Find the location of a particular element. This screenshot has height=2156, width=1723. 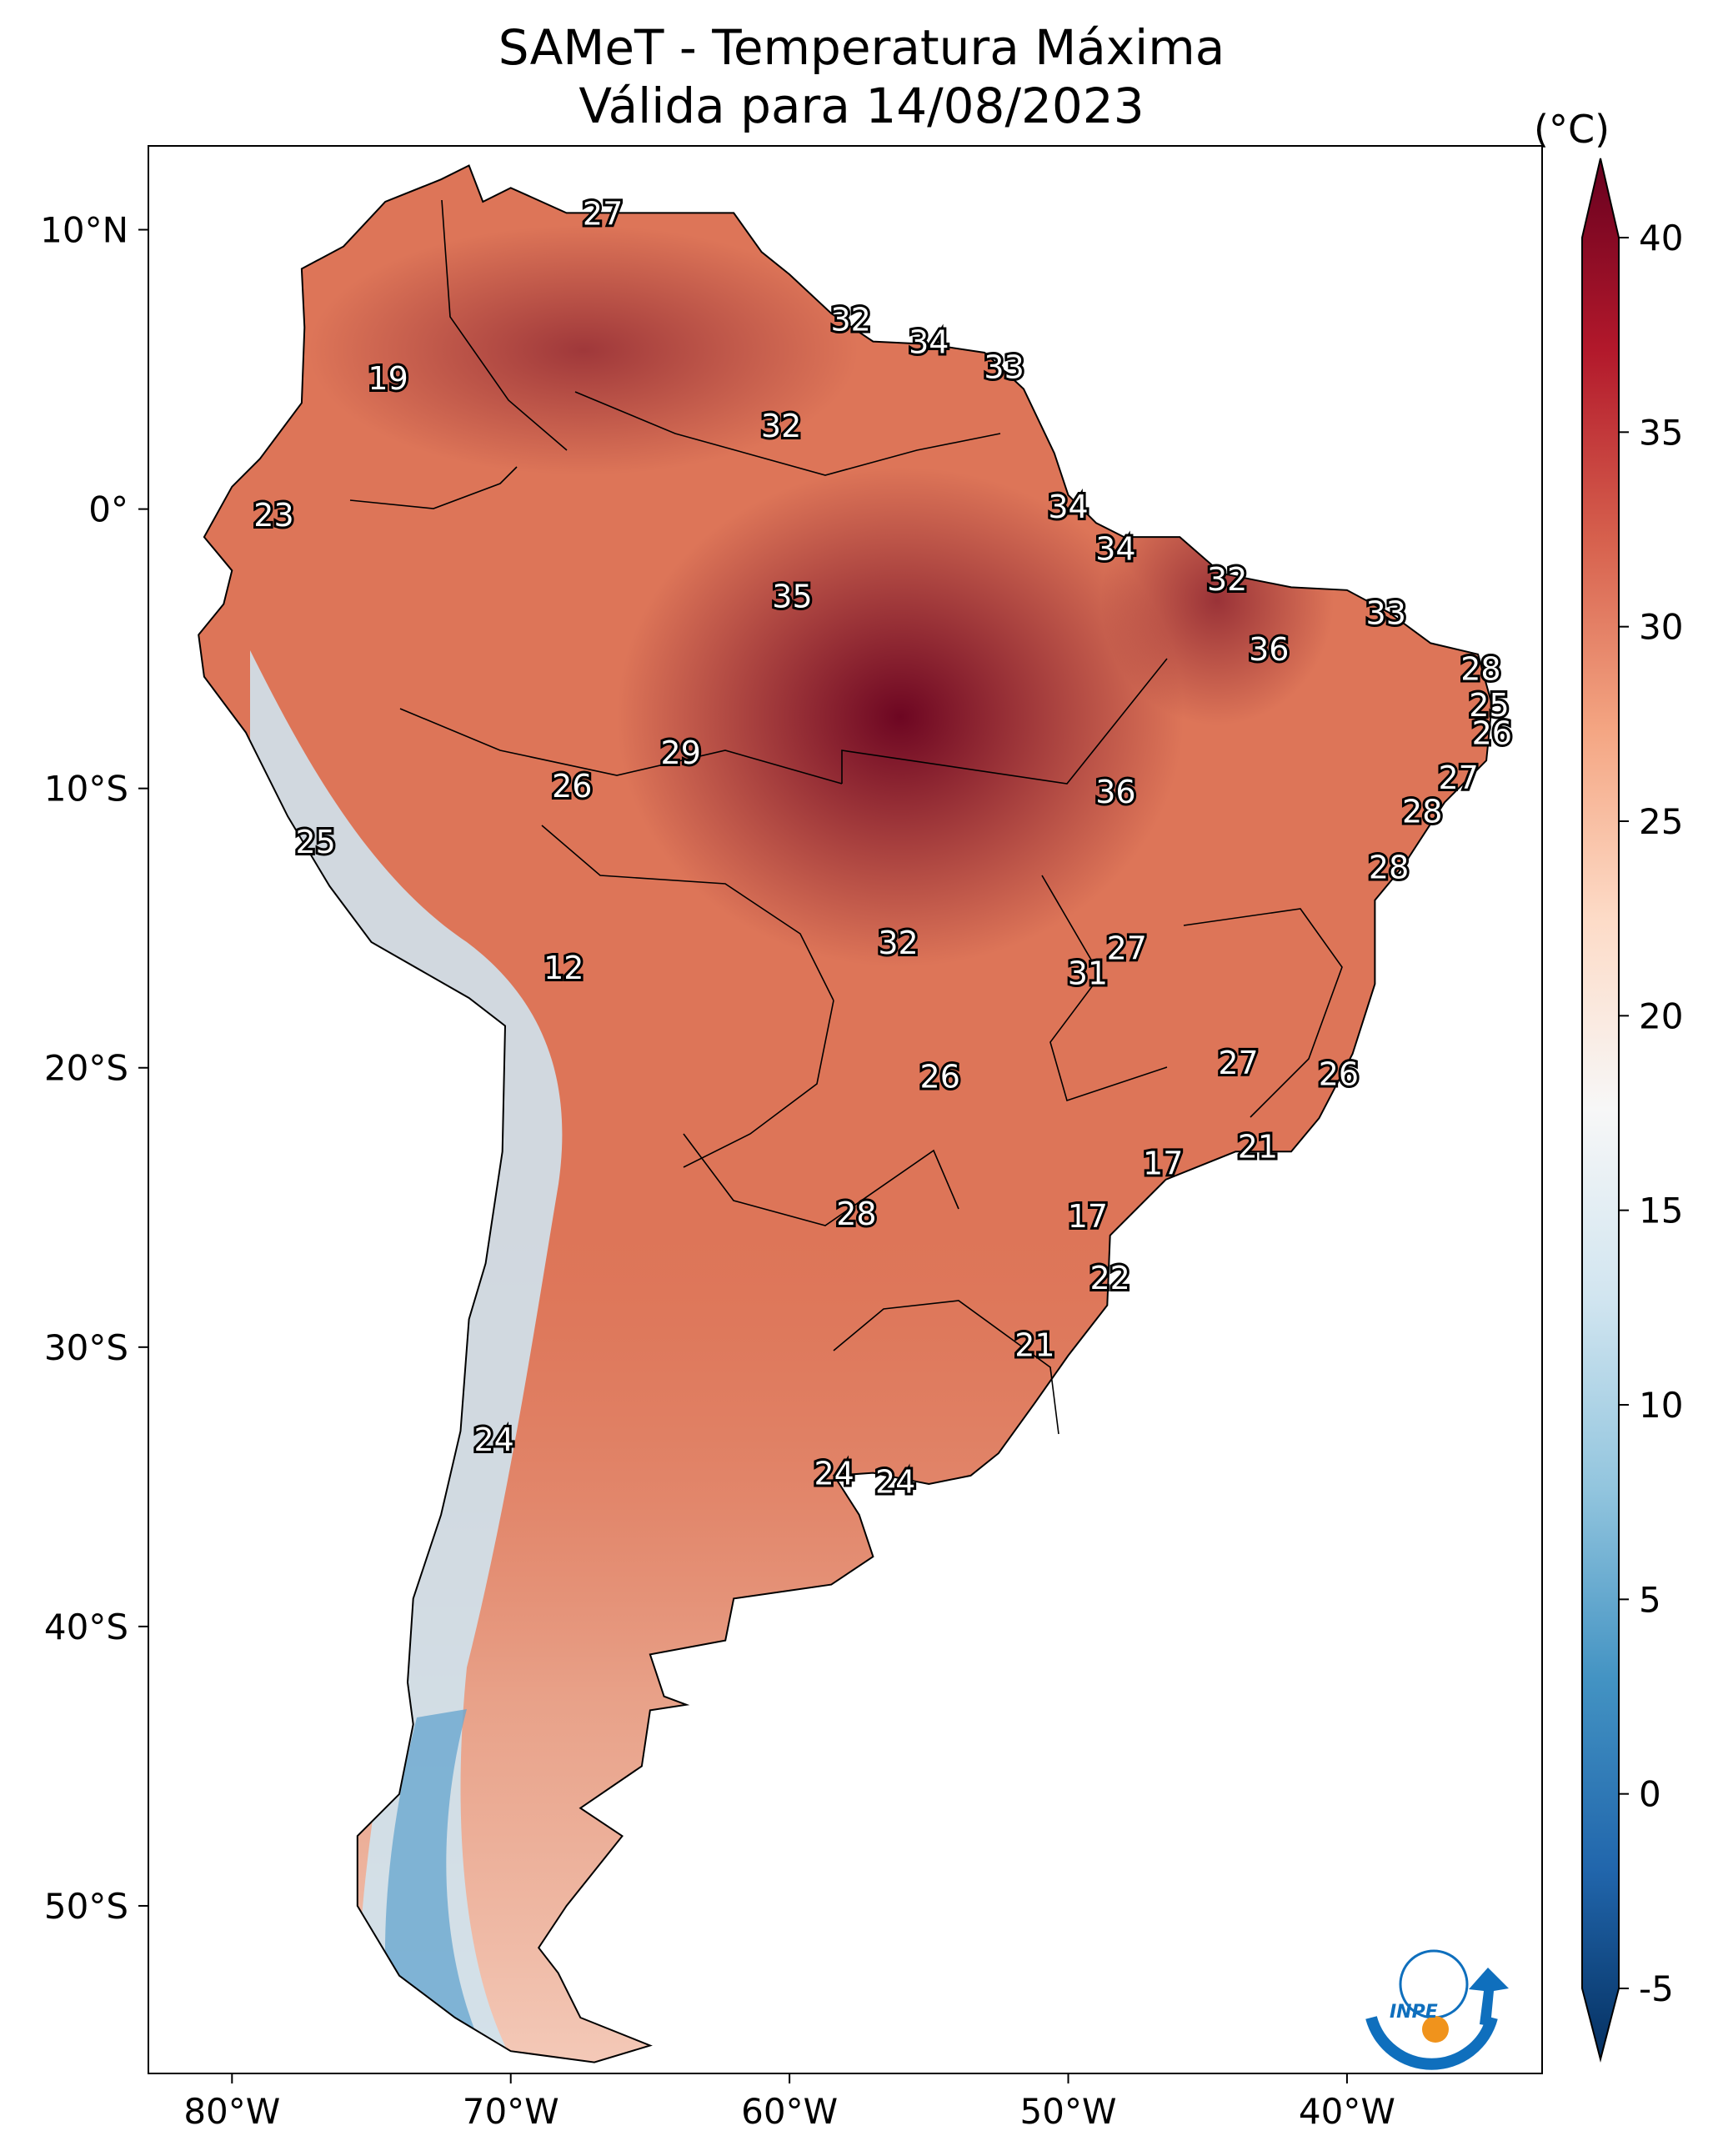

latitude-axis: 10°N 0° 10°S 20°S 30°S 40°S 50°S is located at coordinates (94, 1068).